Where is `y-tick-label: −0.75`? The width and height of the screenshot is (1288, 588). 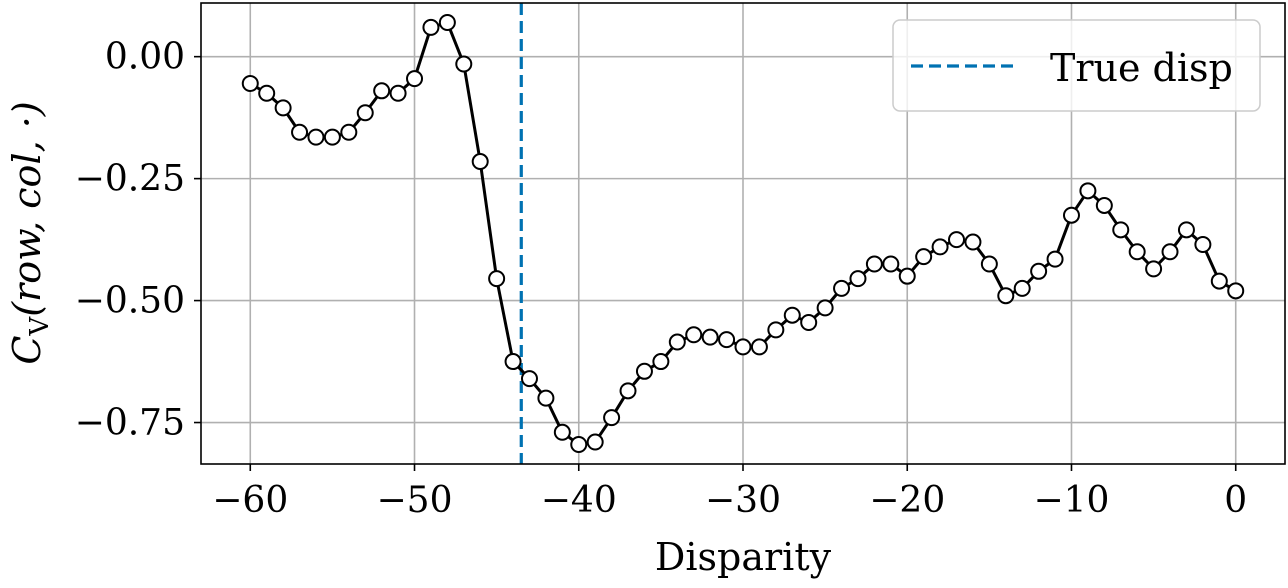 y-tick-label: −0.75 is located at coordinates (130, 423).